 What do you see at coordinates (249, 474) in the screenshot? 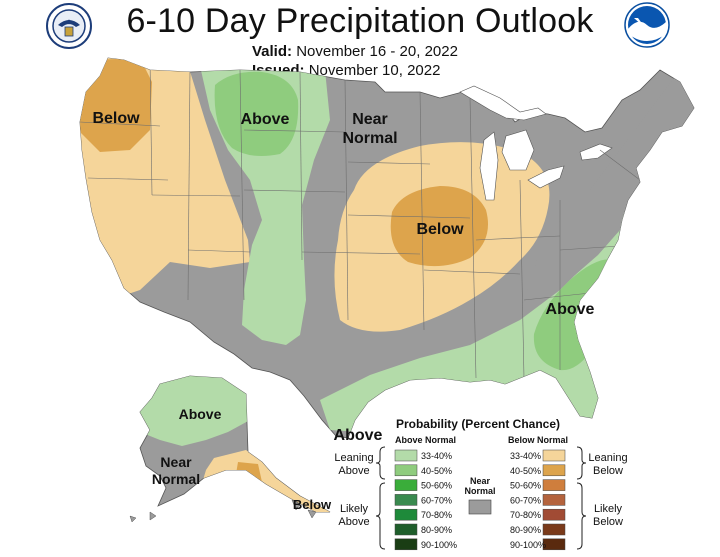
I see `alaska-below` at bounding box center [249, 474].